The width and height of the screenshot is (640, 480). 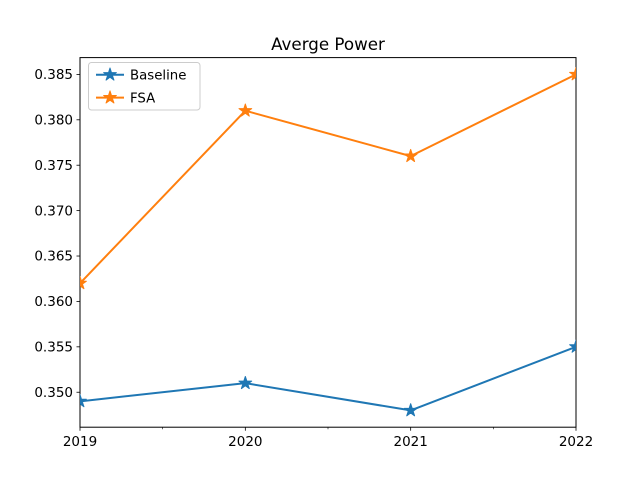 What do you see at coordinates (53, 393) in the screenshot?
I see `y-tick-label: 0.350` at bounding box center [53, 393].